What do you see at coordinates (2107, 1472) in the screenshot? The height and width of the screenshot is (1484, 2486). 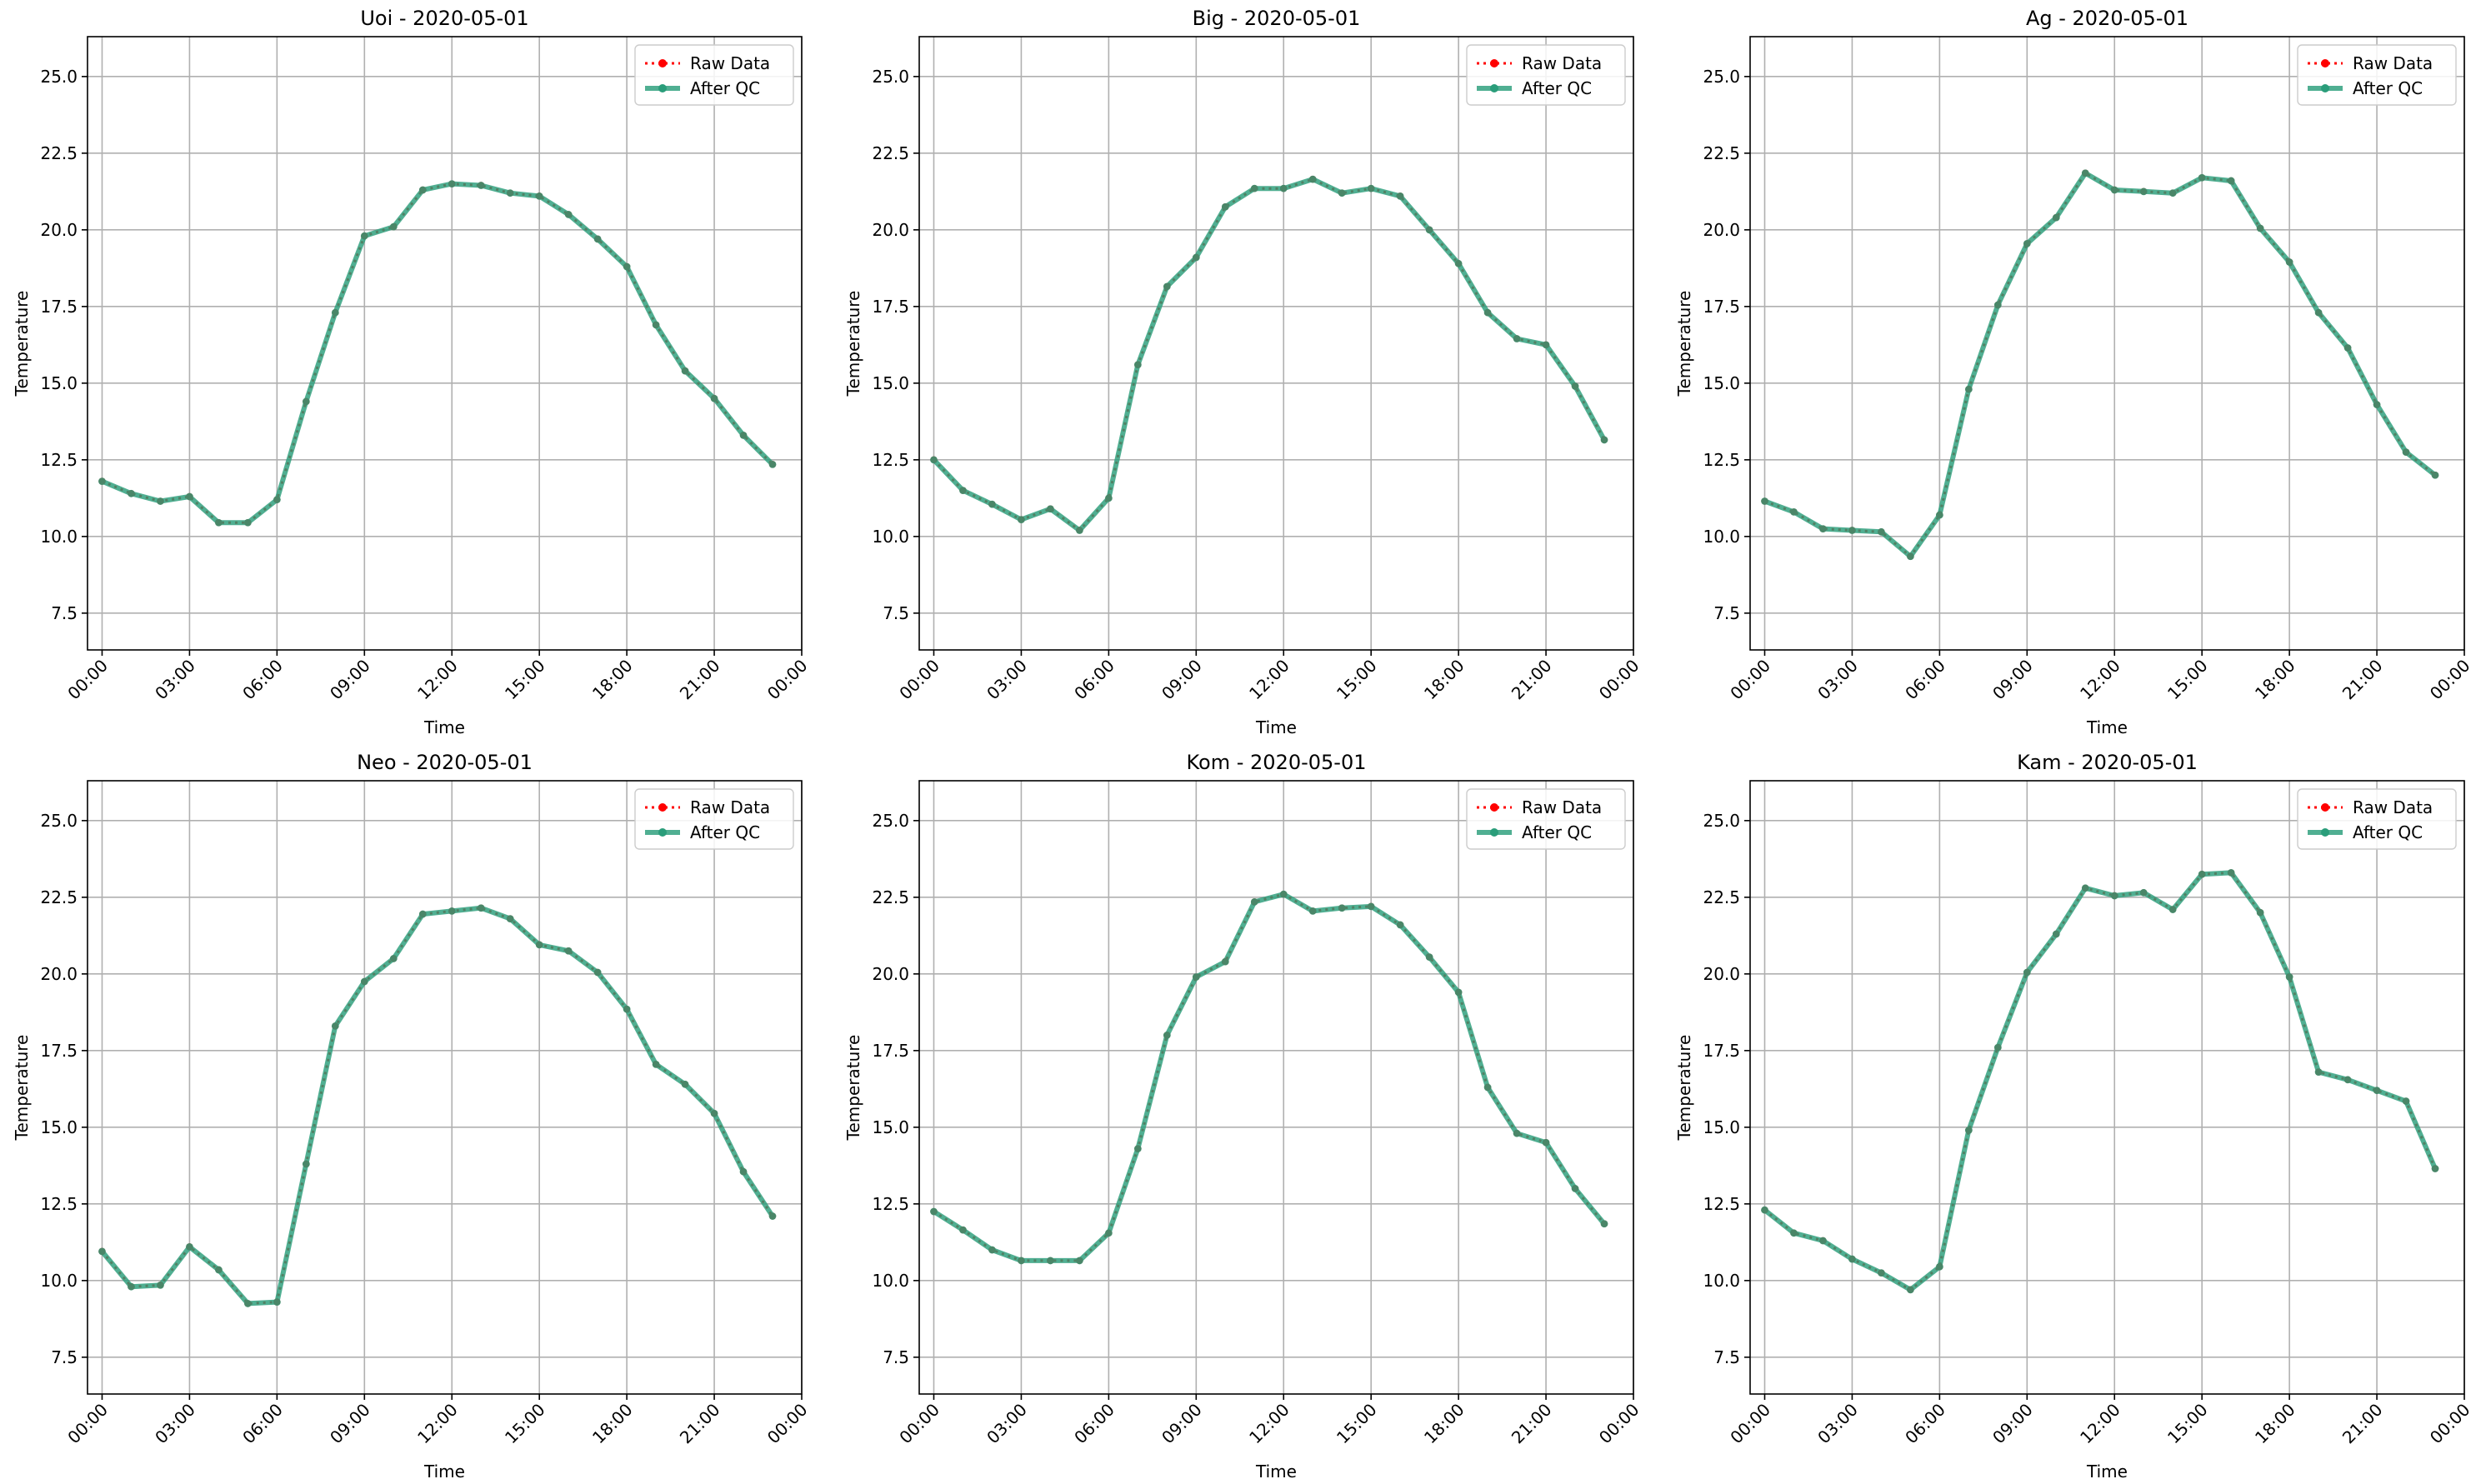 I see `x-axis-label: Time` at bounding box center [2107, 1472].